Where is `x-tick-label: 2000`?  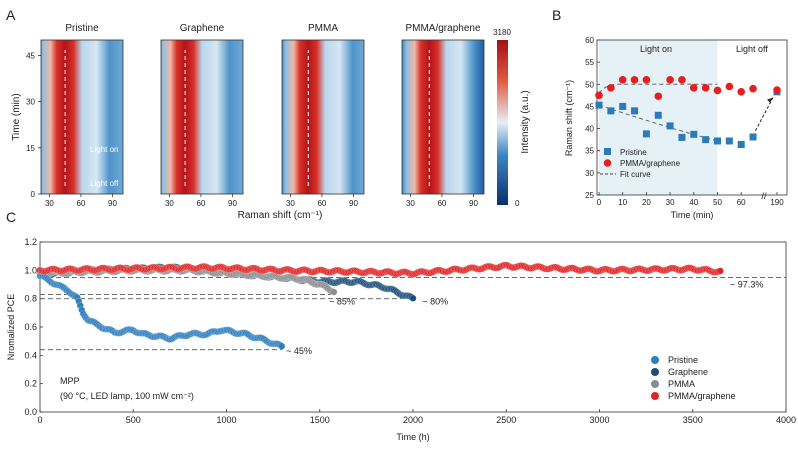
x-tick-label: 2000 is located at coordinates (413, 420).